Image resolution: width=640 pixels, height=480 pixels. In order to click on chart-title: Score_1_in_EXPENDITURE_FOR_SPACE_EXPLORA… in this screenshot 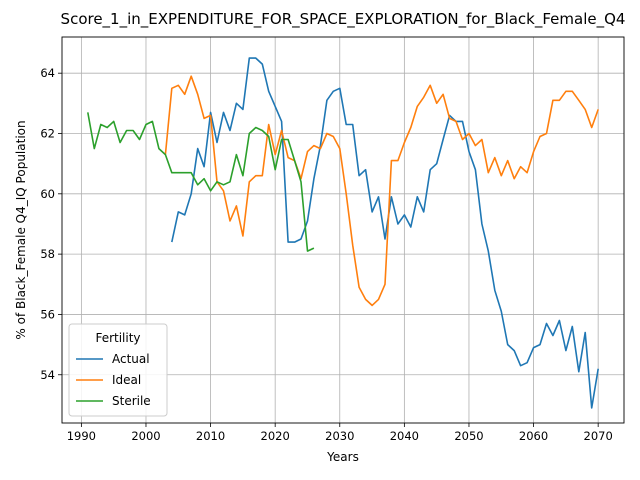, I will do `click(343, 19)`.